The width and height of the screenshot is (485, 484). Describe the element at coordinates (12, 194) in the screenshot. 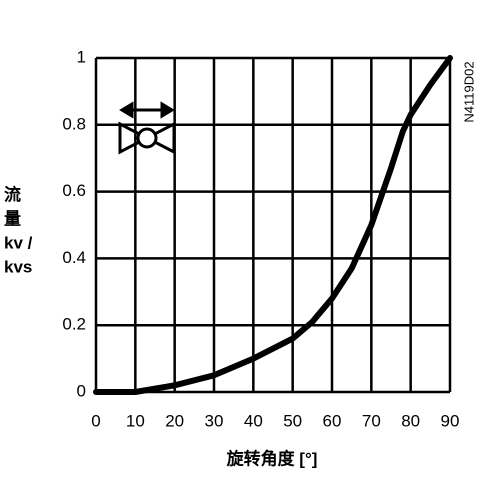

I see `y-axis-label: 流` at that location.